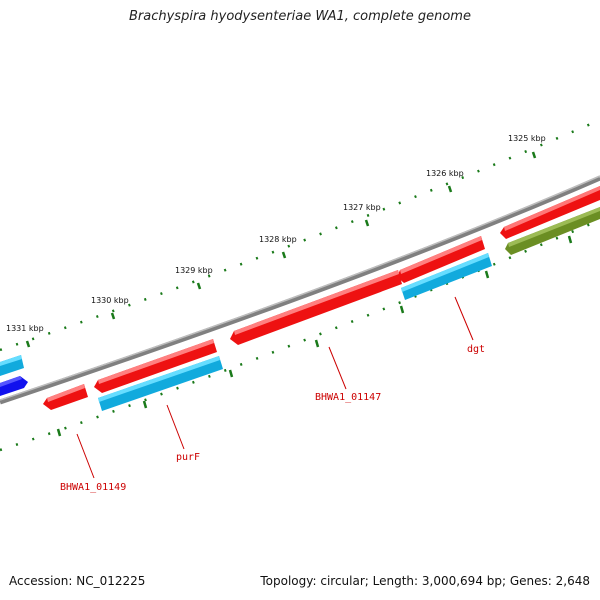  I want to click on ruler-label-1330: 1330 kbp, so click(110, 300).